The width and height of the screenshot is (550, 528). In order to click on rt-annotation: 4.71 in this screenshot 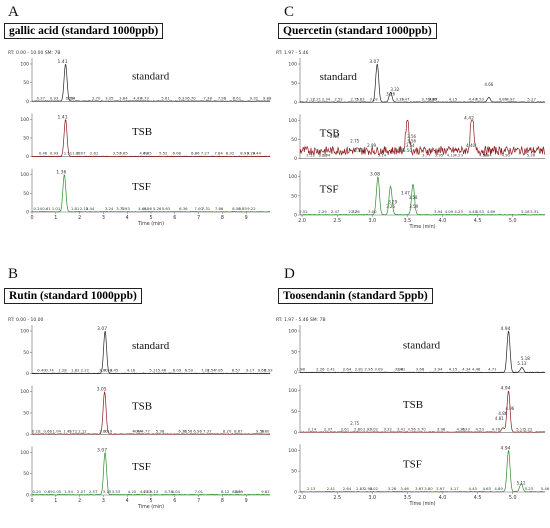, I will do `click(144, 491)`.